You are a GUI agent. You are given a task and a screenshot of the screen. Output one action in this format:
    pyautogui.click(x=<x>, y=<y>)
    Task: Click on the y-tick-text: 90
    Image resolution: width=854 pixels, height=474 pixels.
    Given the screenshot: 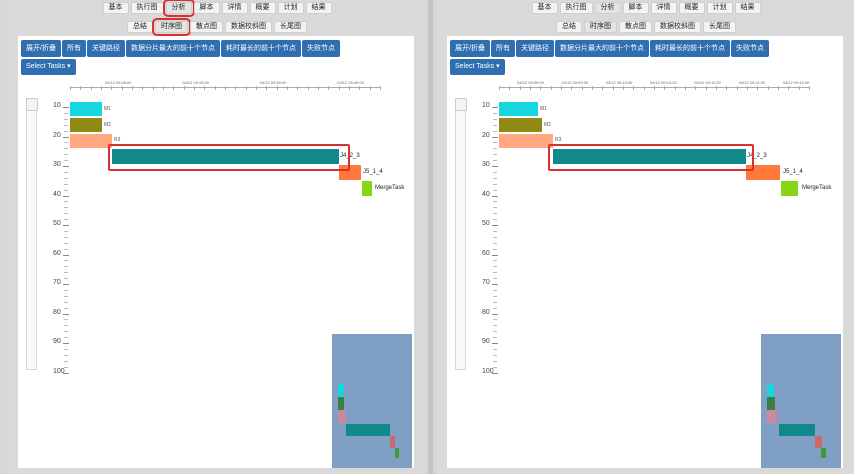 What is the action you would take?
    pyautogui.click(x=57, y=341)
    